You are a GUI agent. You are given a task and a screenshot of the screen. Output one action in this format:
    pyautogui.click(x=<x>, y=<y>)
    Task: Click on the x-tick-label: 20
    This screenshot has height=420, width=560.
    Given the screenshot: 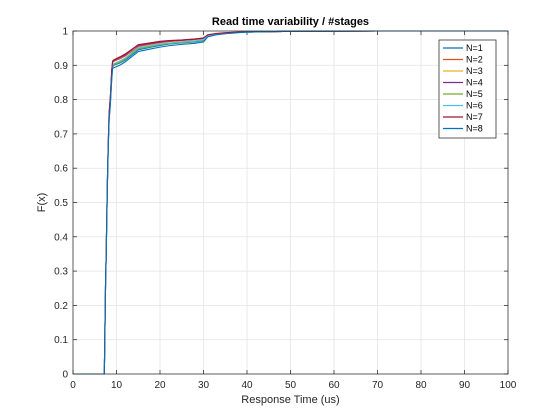 What is the action you would take?
    pyautogui.click(x=160, y=385)
    